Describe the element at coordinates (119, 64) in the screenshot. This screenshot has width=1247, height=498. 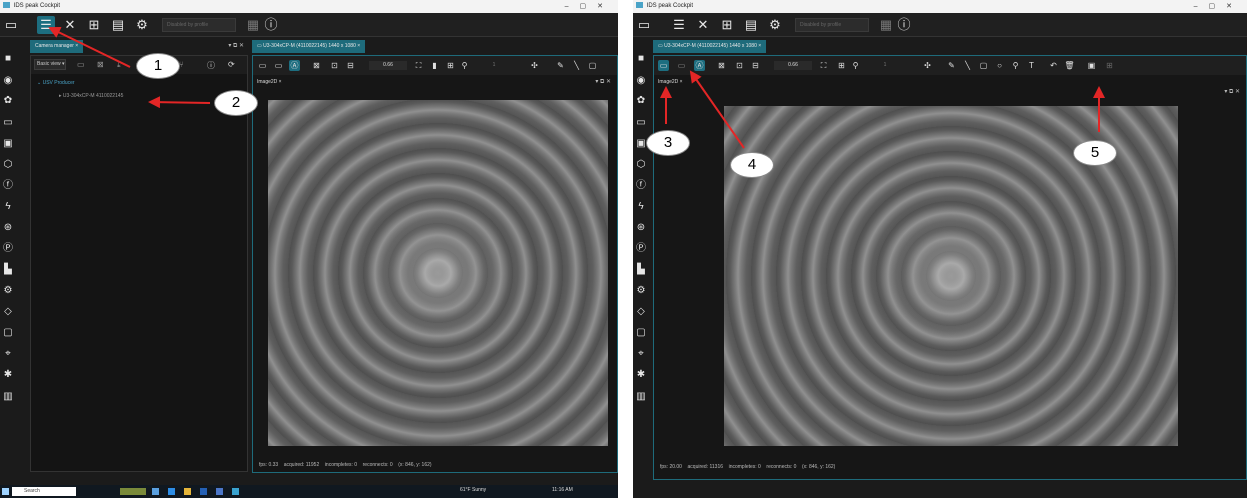
I see `download-icon: ⤓` at that location.